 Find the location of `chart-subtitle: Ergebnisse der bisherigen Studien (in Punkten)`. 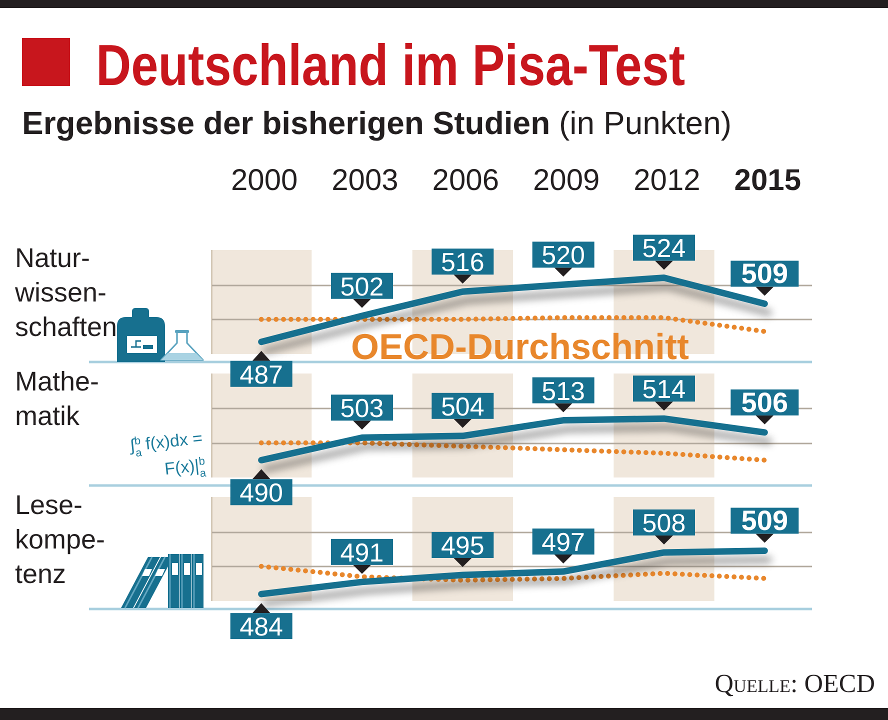

chart-subtitle: Ergebnisse der bisherigen Studien (in Punkten) is located at coordinates (377, 123).